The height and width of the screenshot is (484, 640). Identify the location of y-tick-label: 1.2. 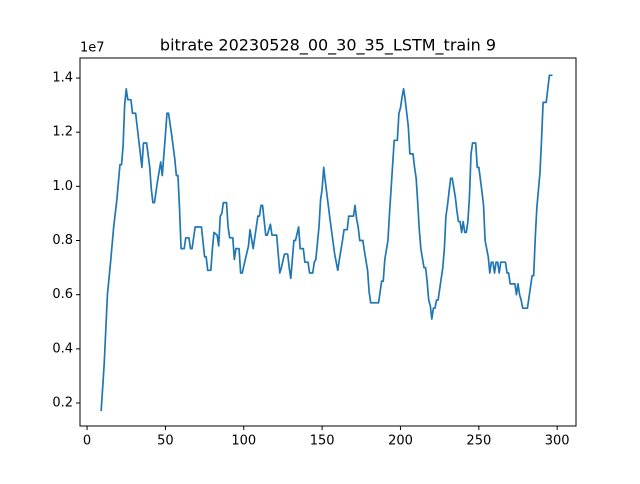
(62, 132).